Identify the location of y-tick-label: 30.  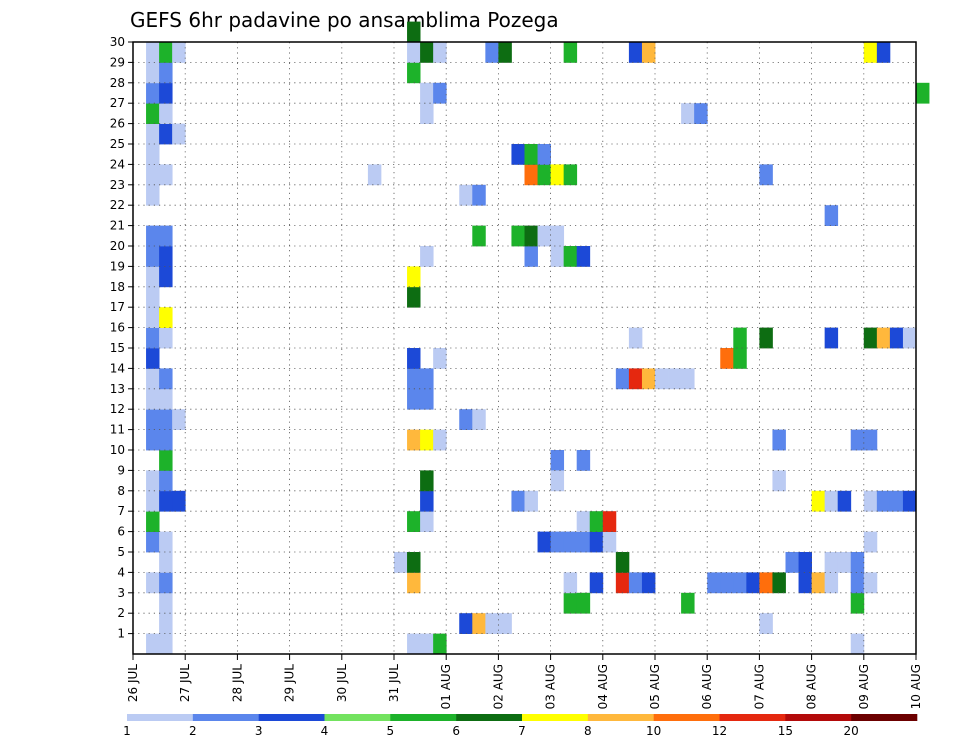
(117, 42).